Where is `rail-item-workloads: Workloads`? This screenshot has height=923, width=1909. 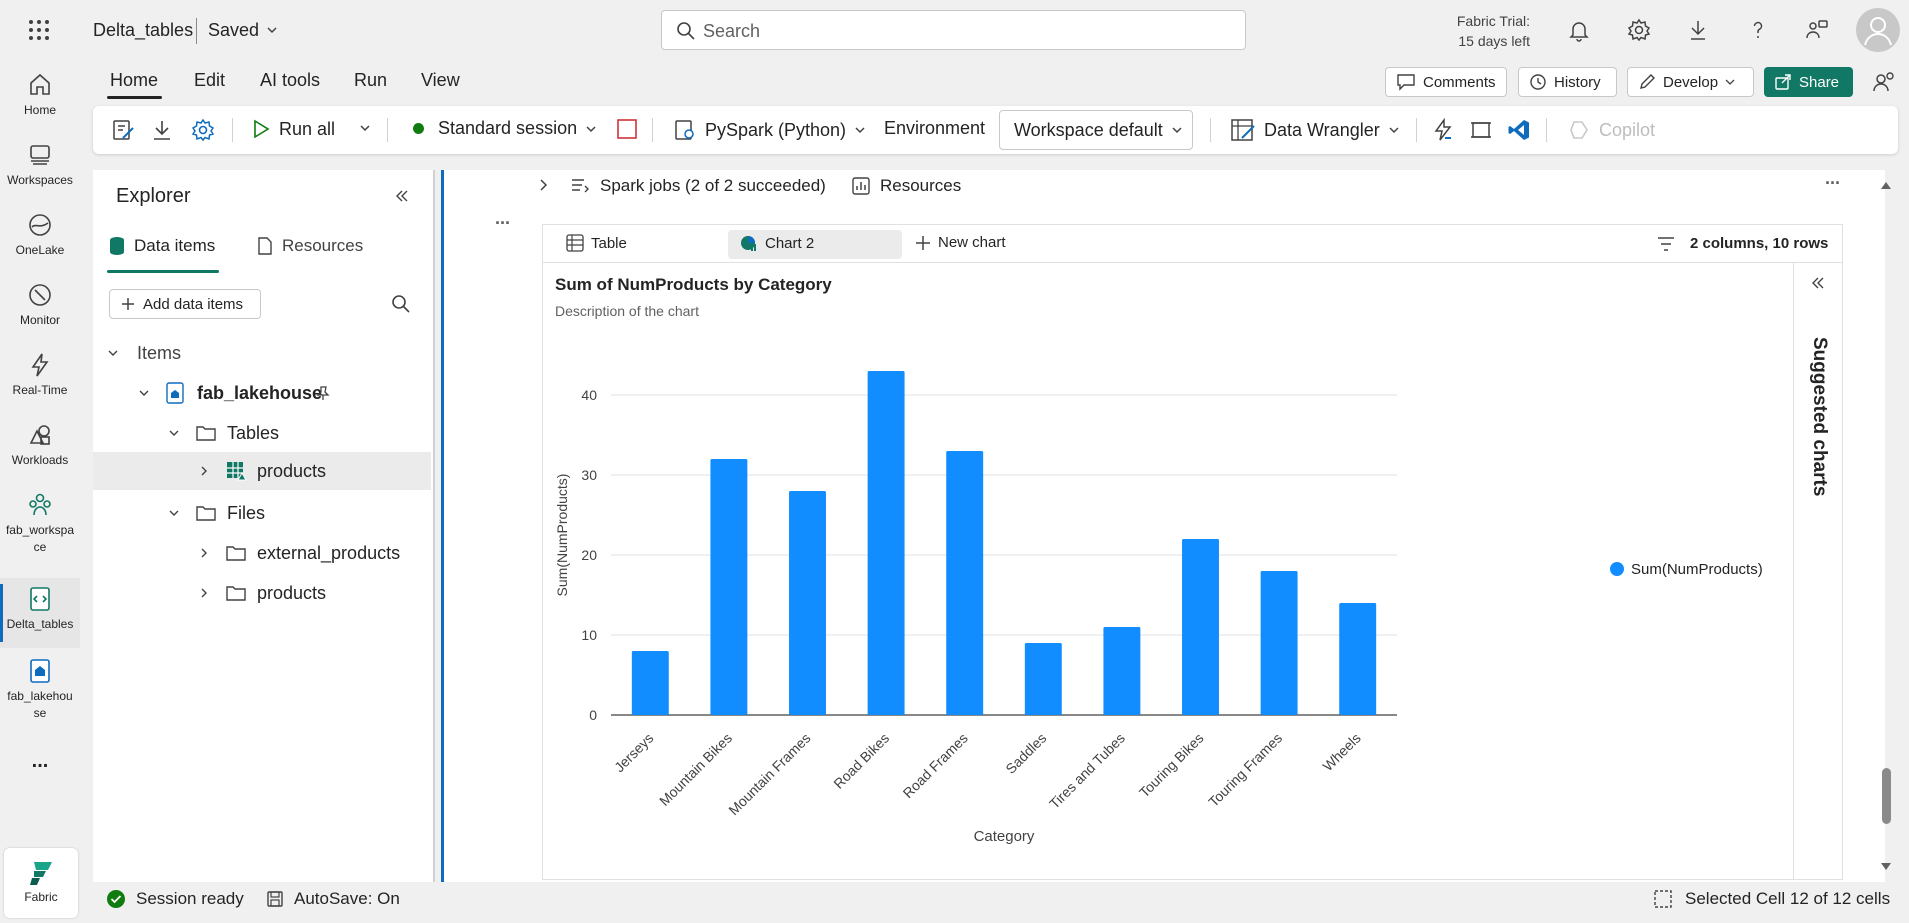
rail-item-workloads: Workloads is located at coordinates (40, 445).